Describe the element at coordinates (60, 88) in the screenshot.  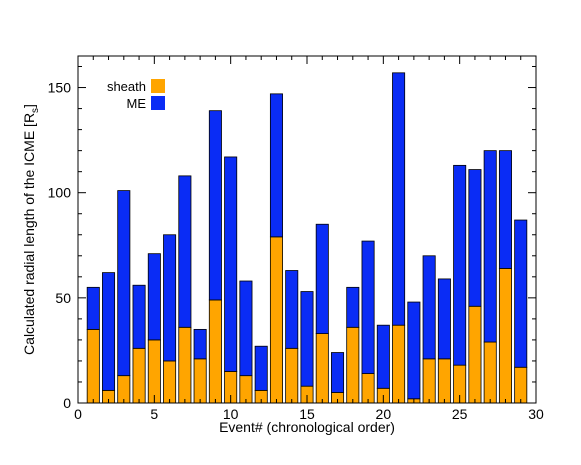
I see `y-tick-label: 150` at that location.